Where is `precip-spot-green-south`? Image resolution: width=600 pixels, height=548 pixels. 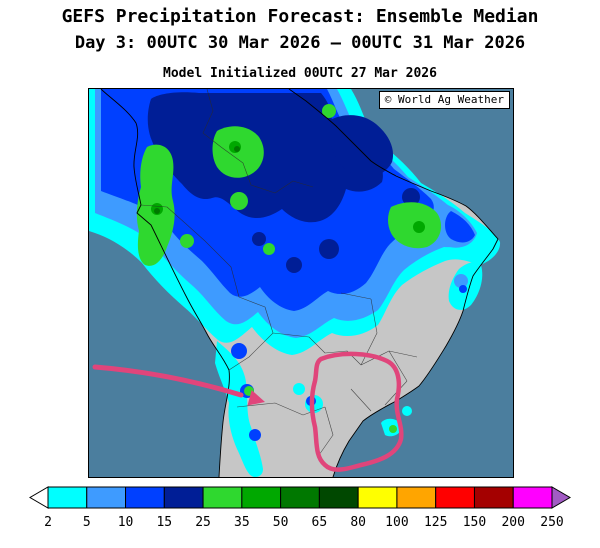
precip-spot-green-south is located at coordinates (393, 429).